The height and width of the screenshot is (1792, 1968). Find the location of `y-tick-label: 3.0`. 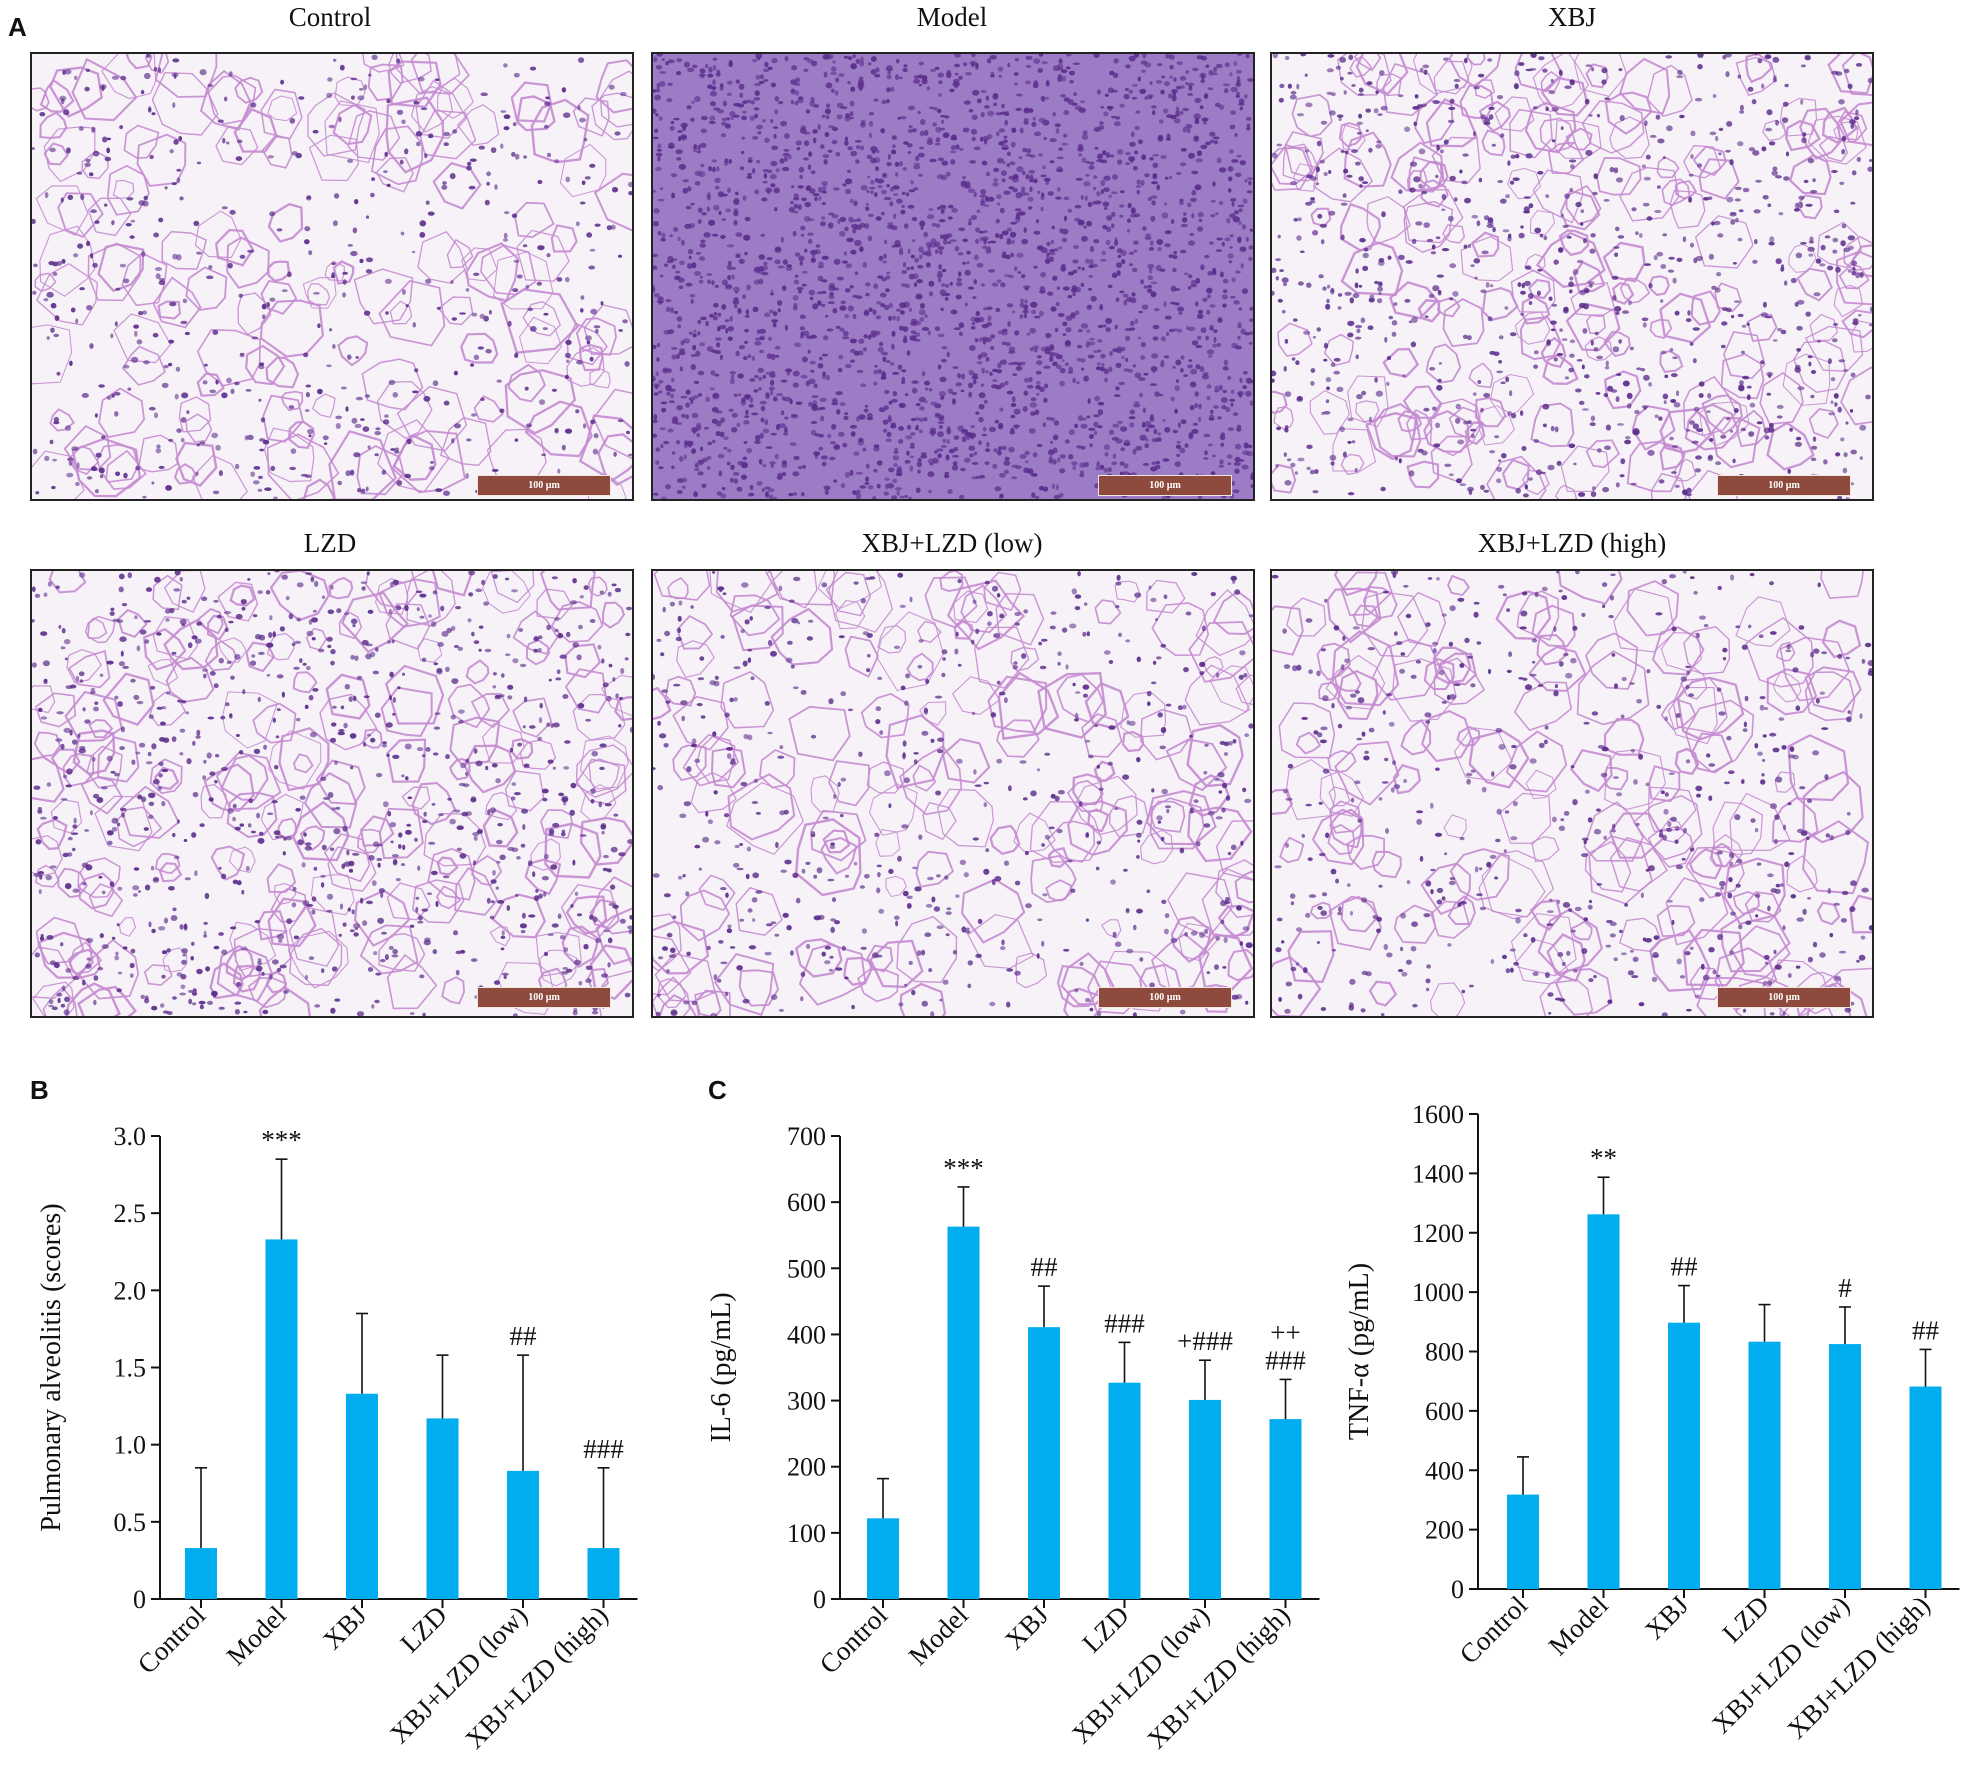

y-tick-label: 3.0 is located at coordinates (130, 1136).